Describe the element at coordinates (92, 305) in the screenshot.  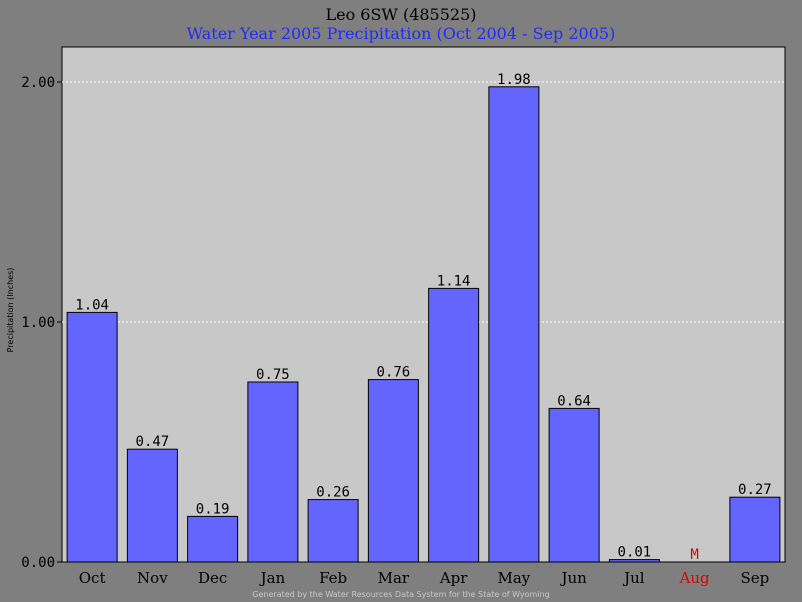
I see `data-label-oct: 1.04` at that location.